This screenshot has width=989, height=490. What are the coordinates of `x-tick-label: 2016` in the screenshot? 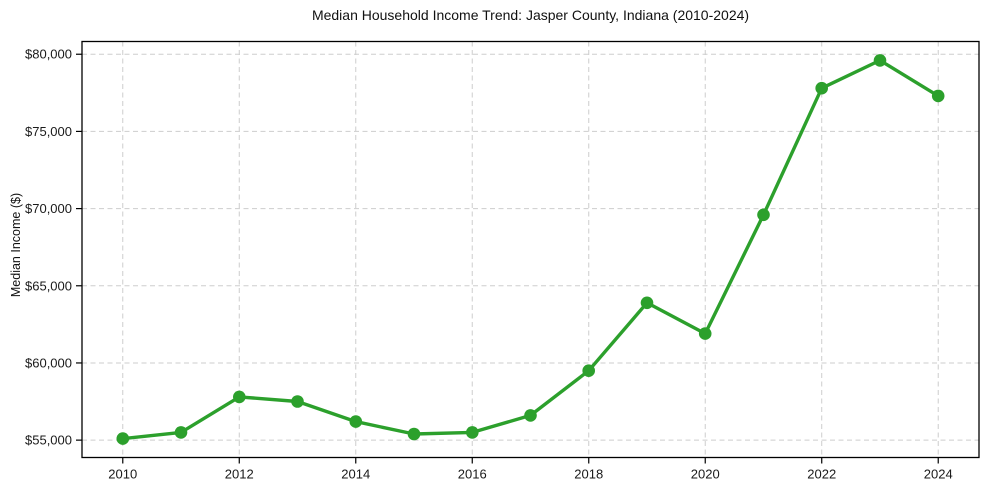 It's located at (472, 474).